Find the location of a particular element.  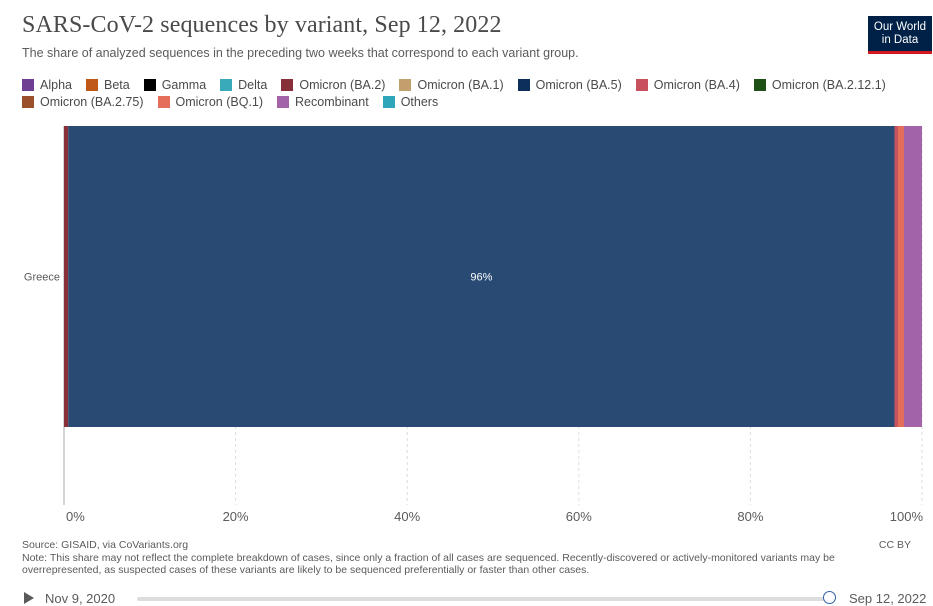

legend-label: Alpha is located at coordinates (56, 85).